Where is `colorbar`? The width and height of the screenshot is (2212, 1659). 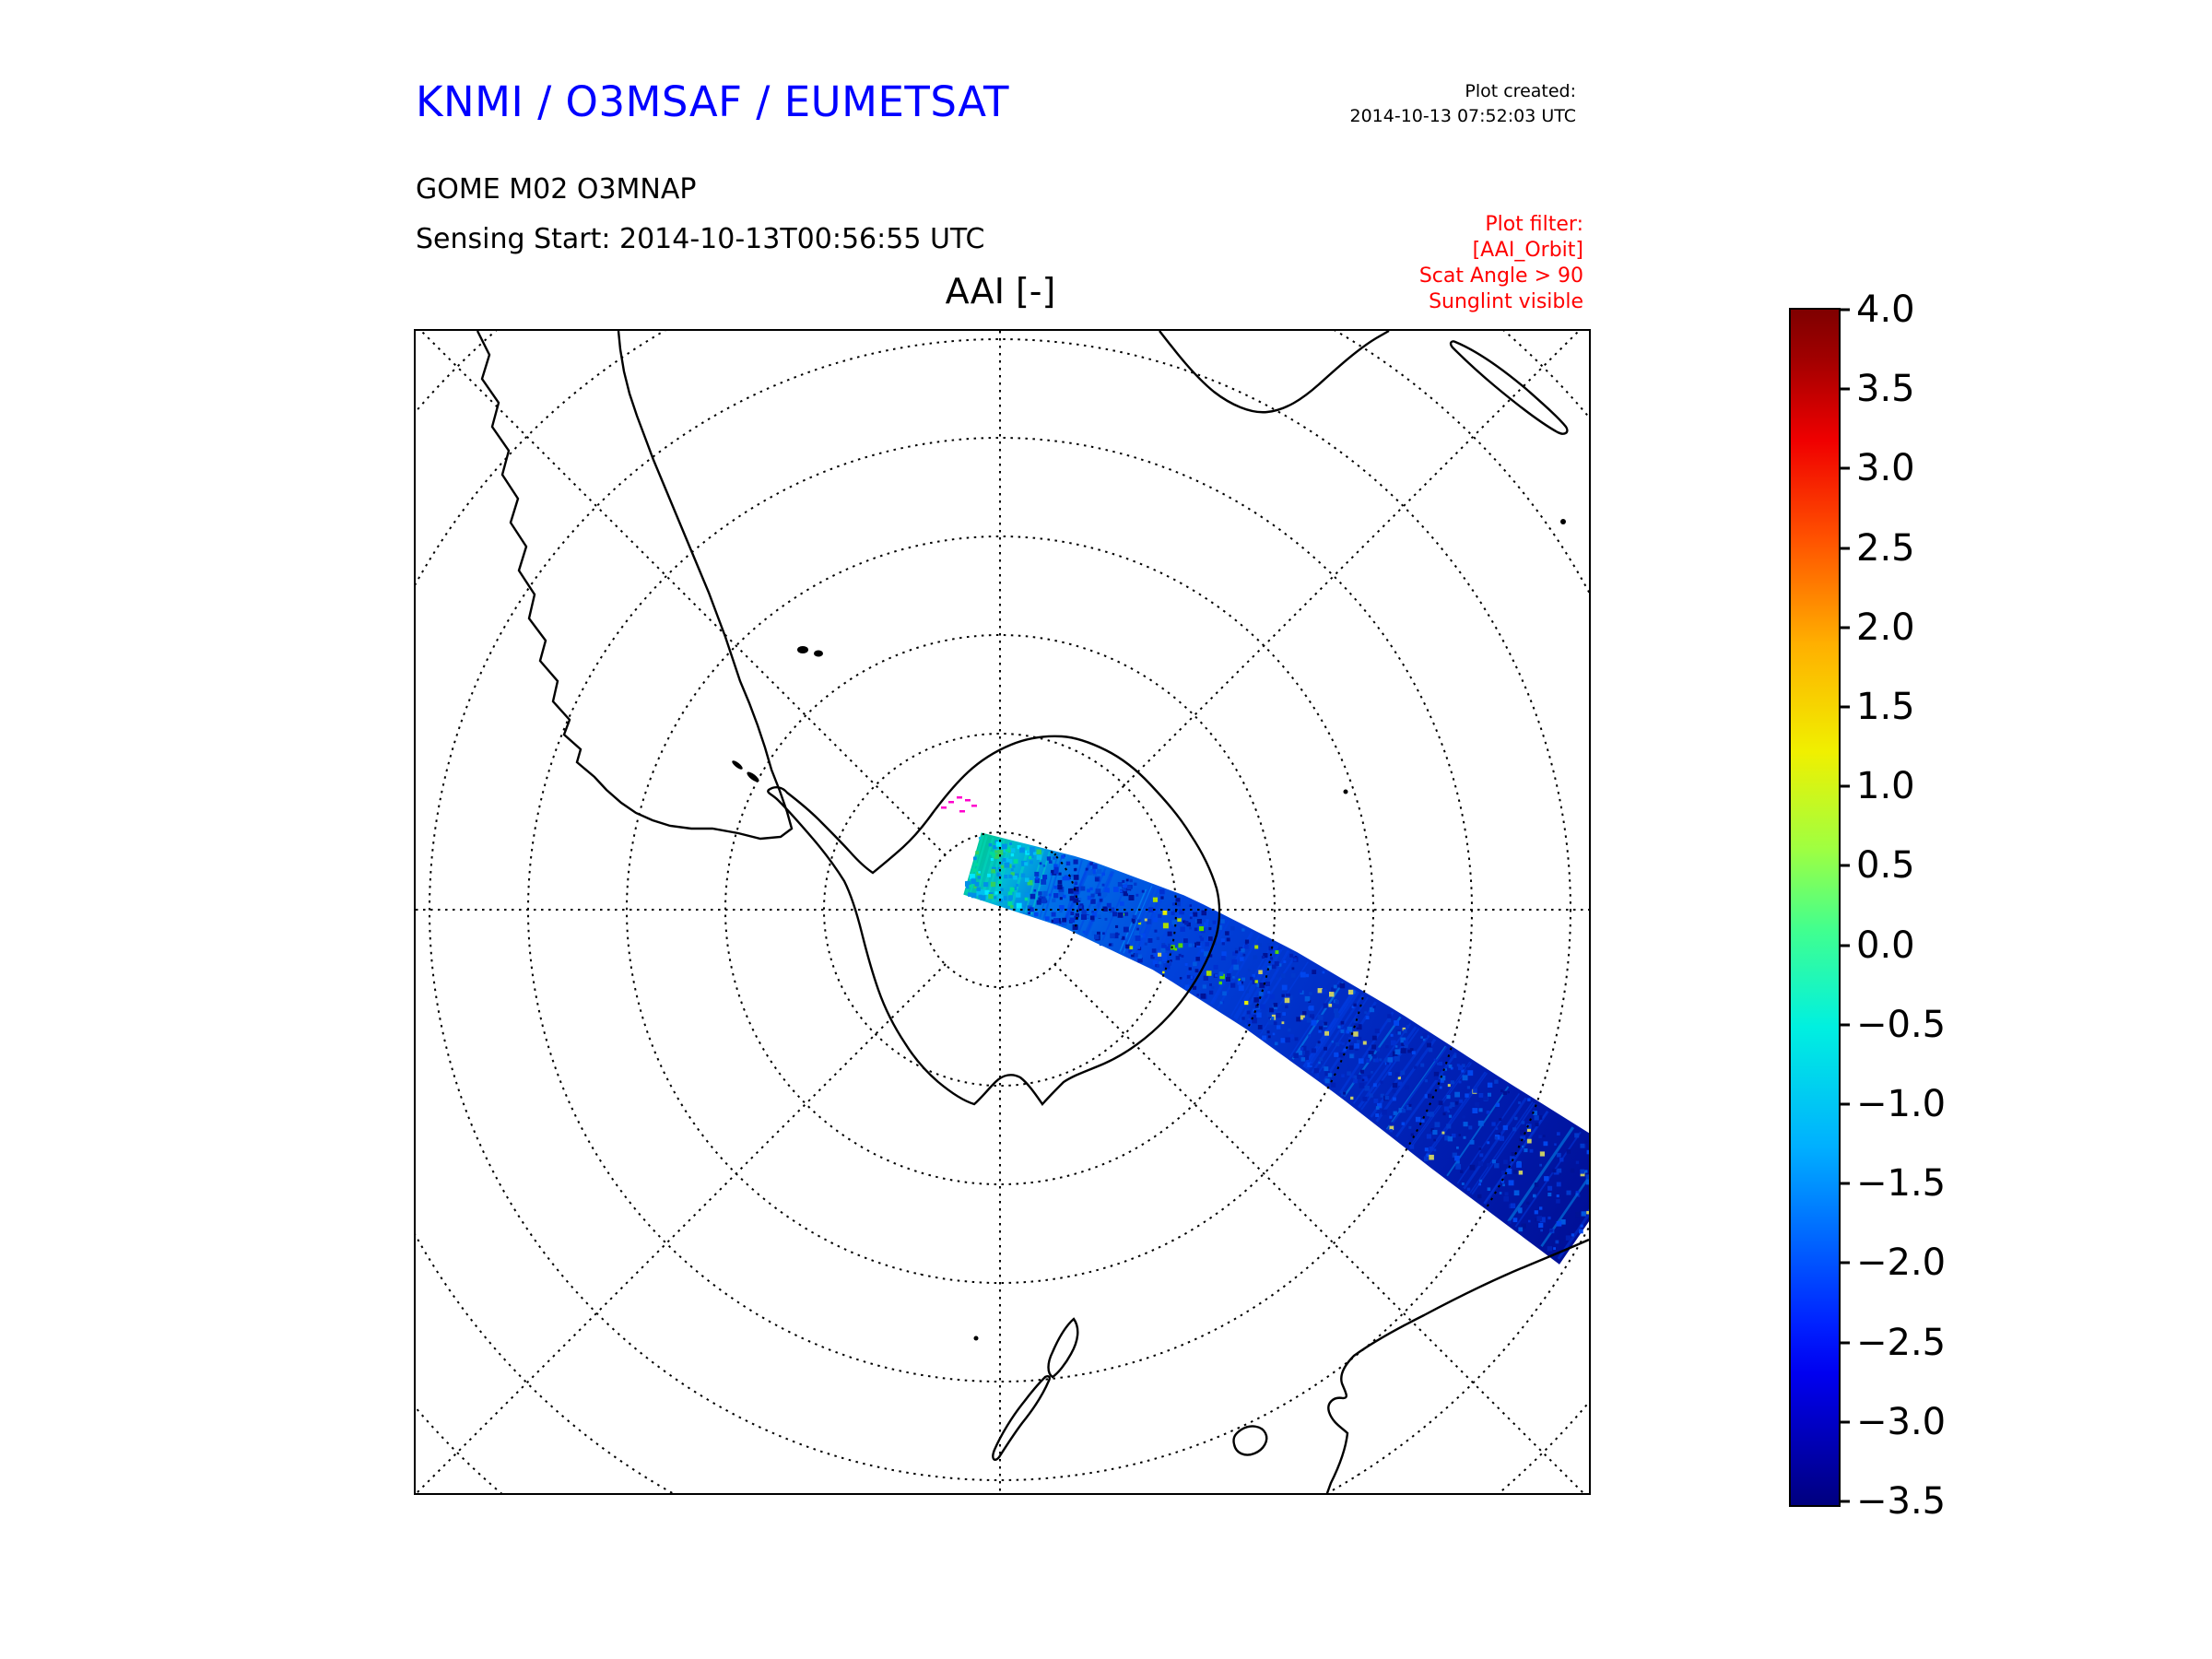 colorbar is located at coordinates (1815, 907).